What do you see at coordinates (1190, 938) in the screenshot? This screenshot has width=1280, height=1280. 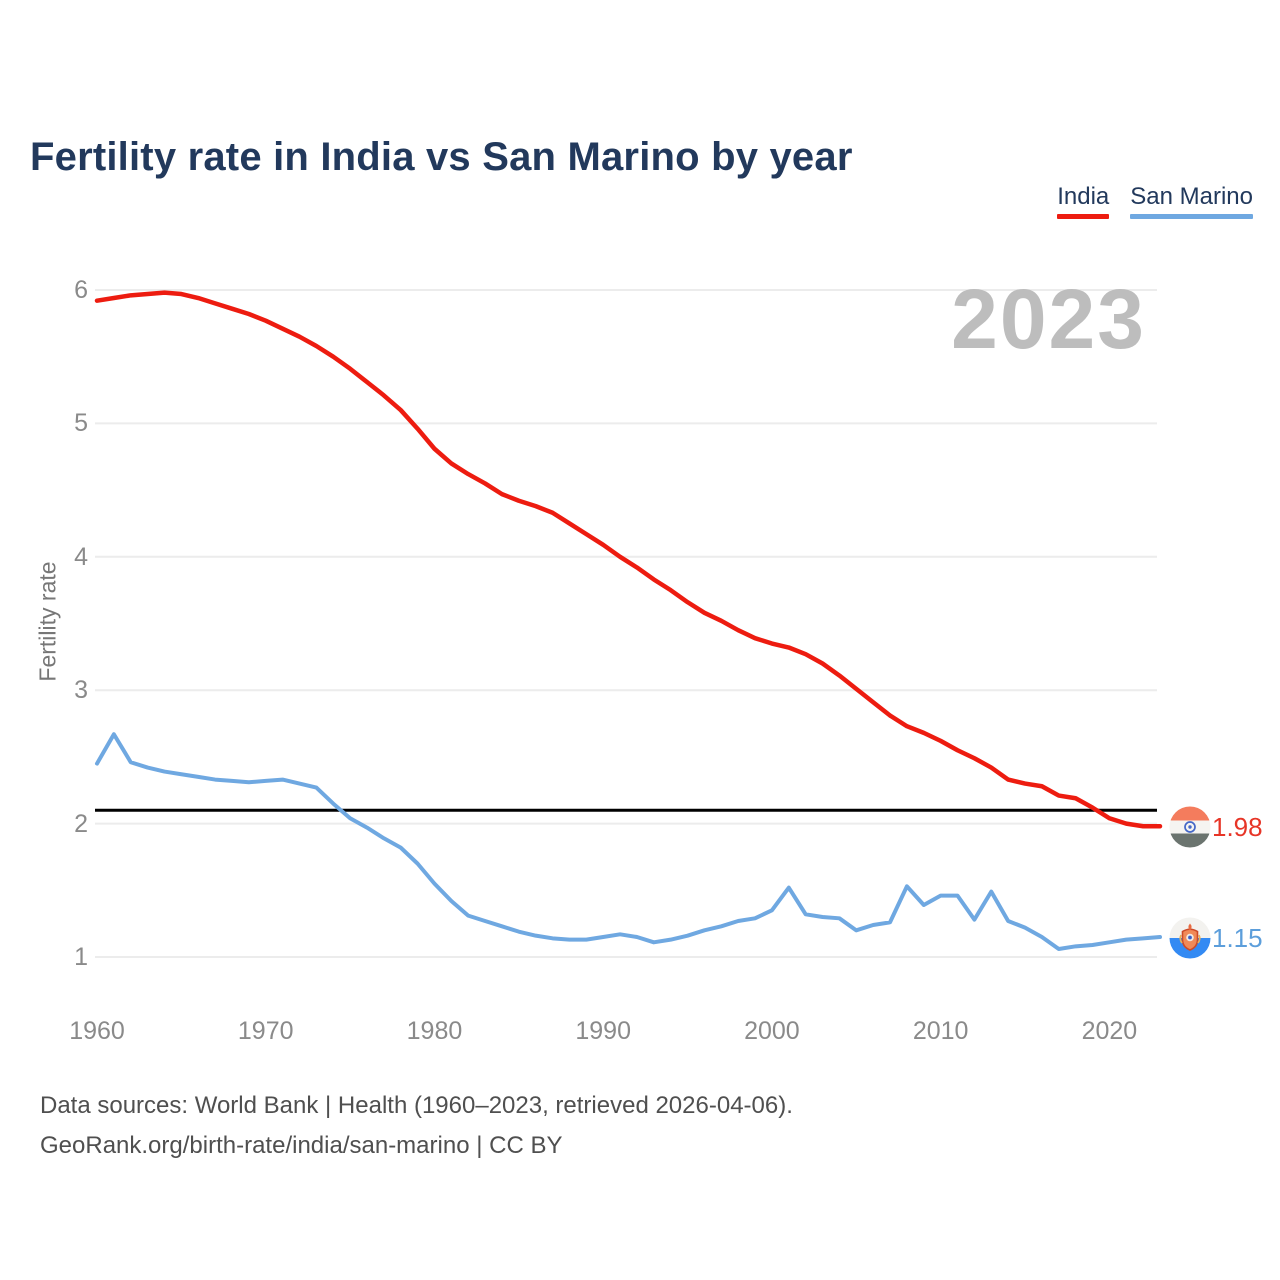 I see `san-marino-flag-icon` at bounding box center [1190, 938].